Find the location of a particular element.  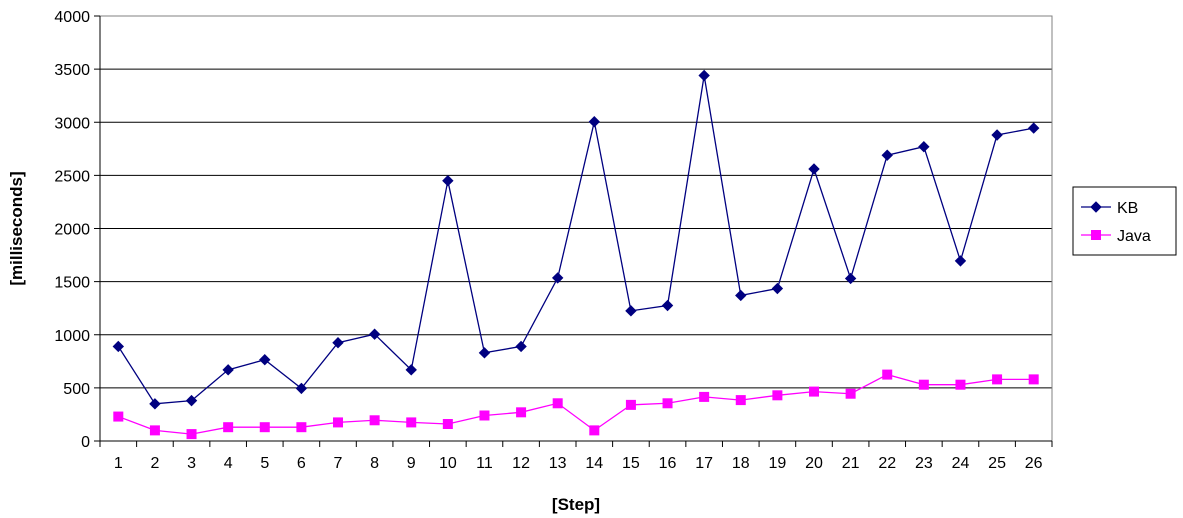

x-tick-label: 20 is located at coordinates (814, 463).